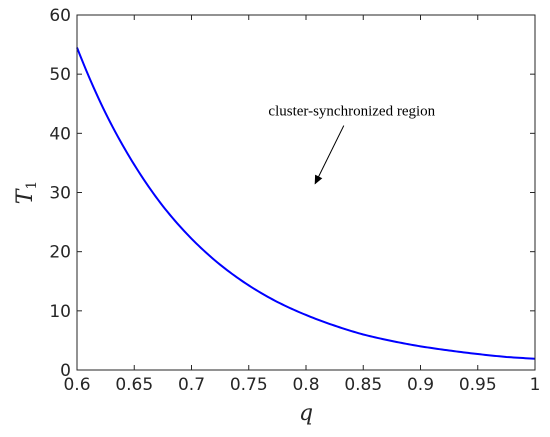 The width and height of the screenshot is (550, 437). I want to click on x-tick-label: 0.8, so click(305, 385).